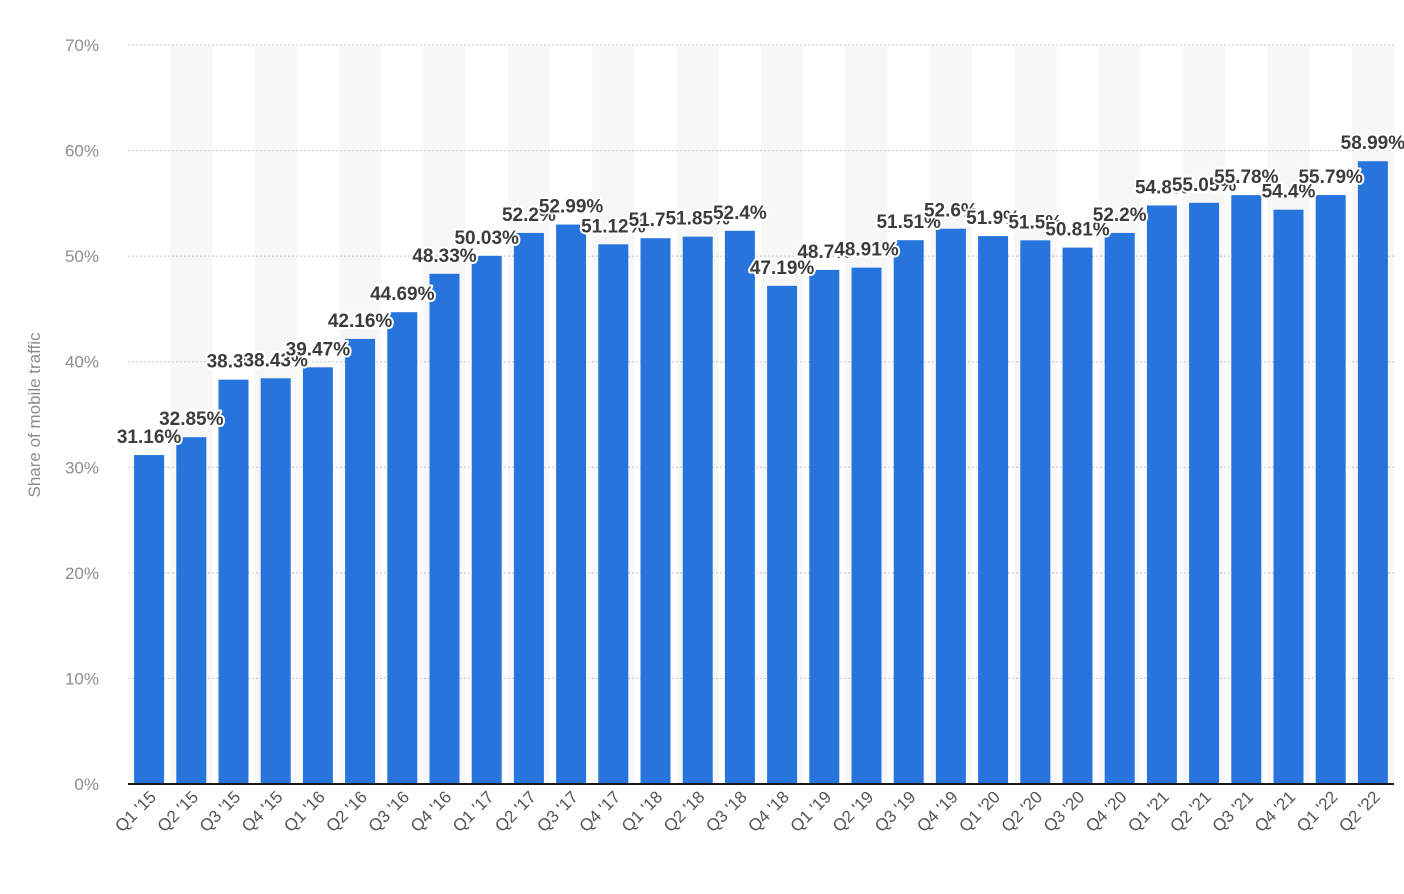 This screenshot has width=1404, height=894. I want to click on x-tick-label: Q3 '15, so click(220, 811).